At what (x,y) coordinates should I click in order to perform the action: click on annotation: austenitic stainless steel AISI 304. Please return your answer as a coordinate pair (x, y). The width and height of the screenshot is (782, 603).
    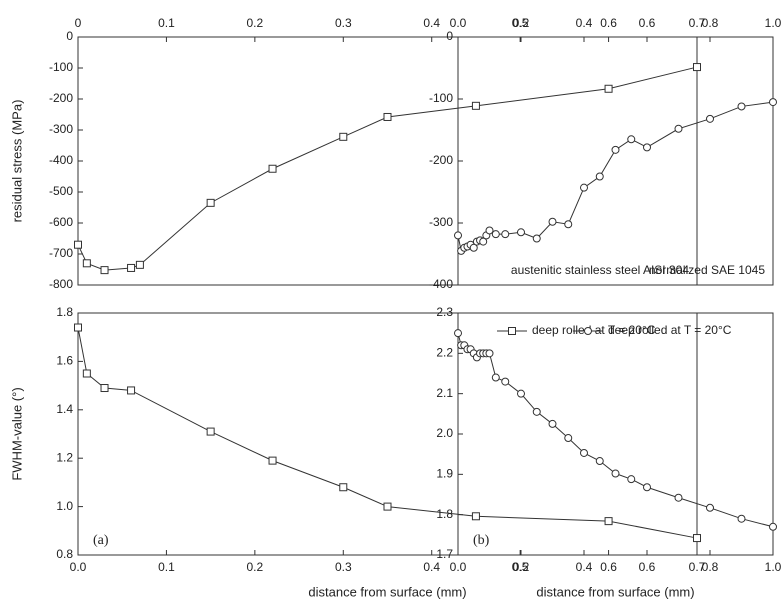
    Looking at the image, I should click on (600, 270).